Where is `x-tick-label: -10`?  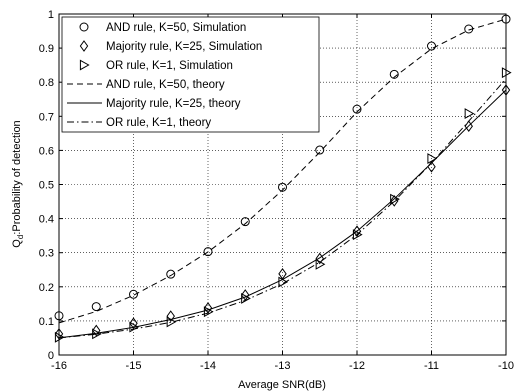
x-tick-label: -10 is located at coordinates (506, 366).